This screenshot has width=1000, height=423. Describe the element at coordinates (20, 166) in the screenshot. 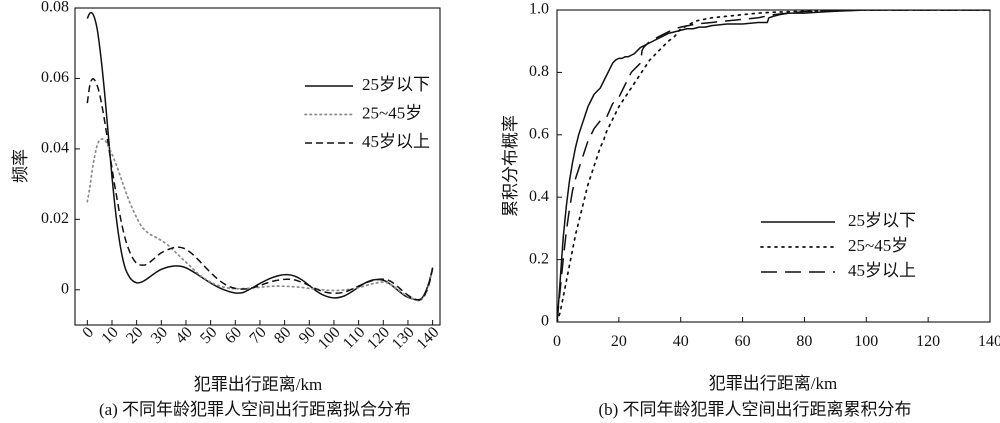

I see `panel-a-ylabel: 频率` at that location.